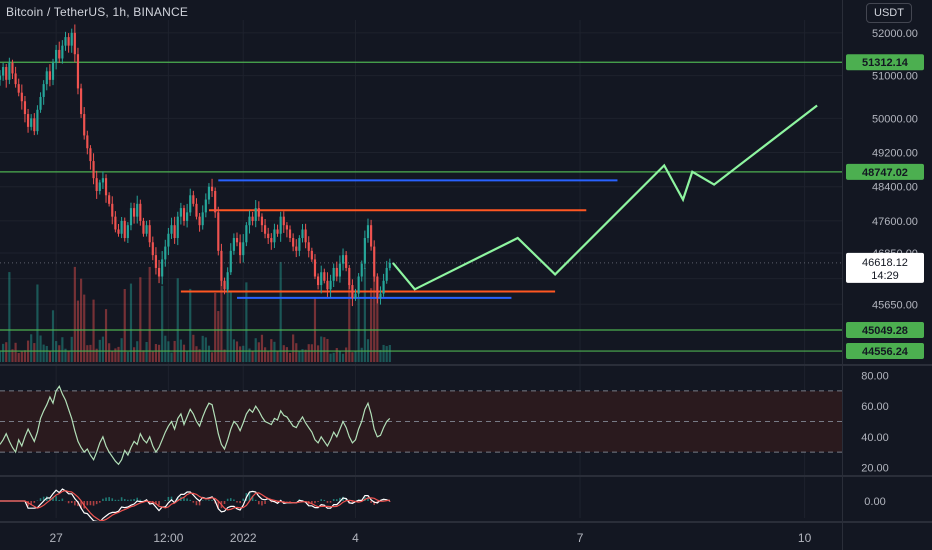 This screenshot has height=550, width=932. What do you see at coordinates (889, 13) in the screenshot?
I see `currency-button: USDT` at bounding box center [889, 13].